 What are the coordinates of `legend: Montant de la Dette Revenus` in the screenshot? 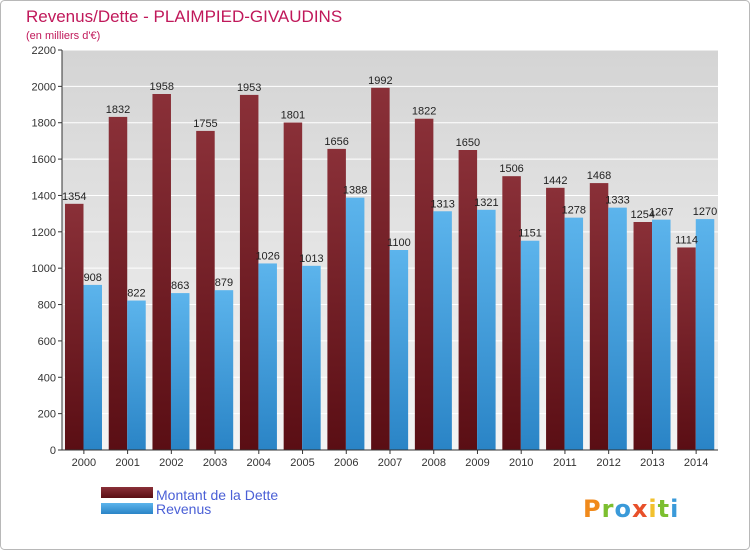 It's located at (189, 502).